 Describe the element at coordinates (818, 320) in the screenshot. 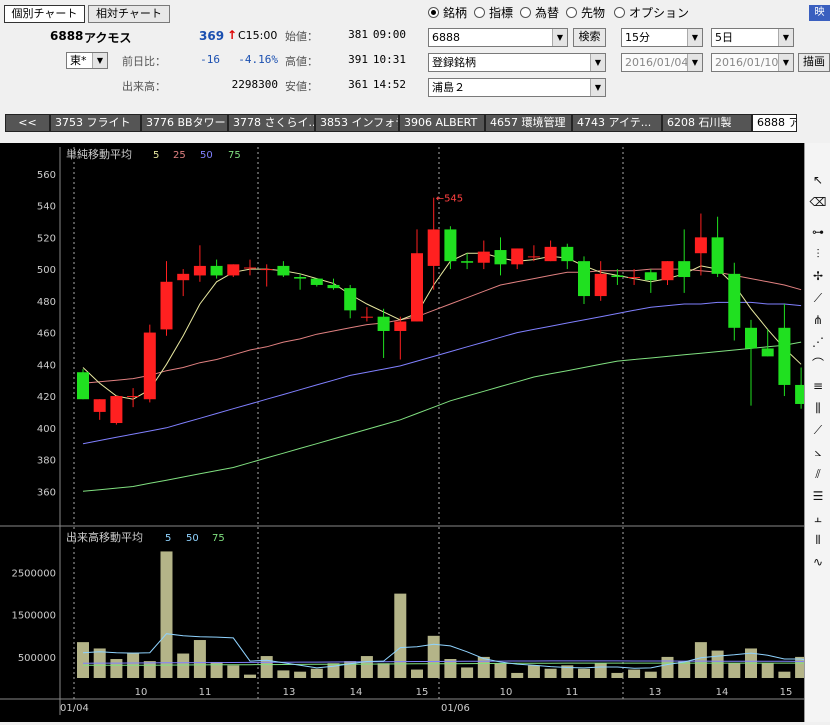

I see `fan-icon: ⋔` at that location.